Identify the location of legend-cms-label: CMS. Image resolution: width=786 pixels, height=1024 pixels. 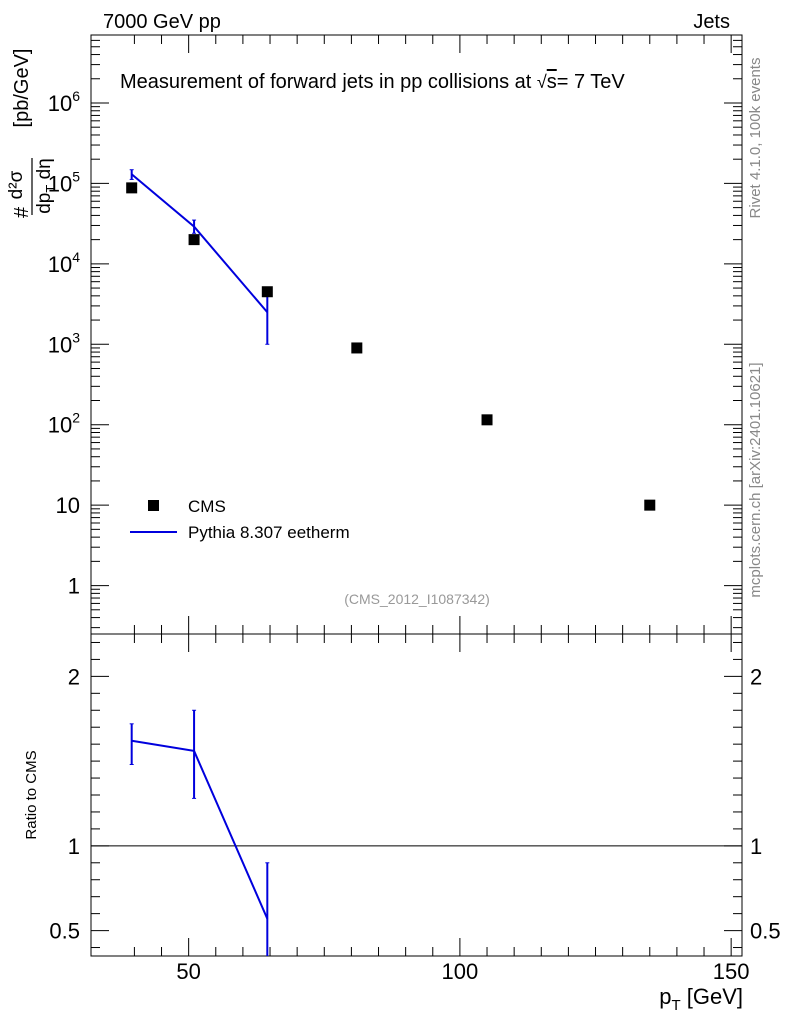
(207, 506).